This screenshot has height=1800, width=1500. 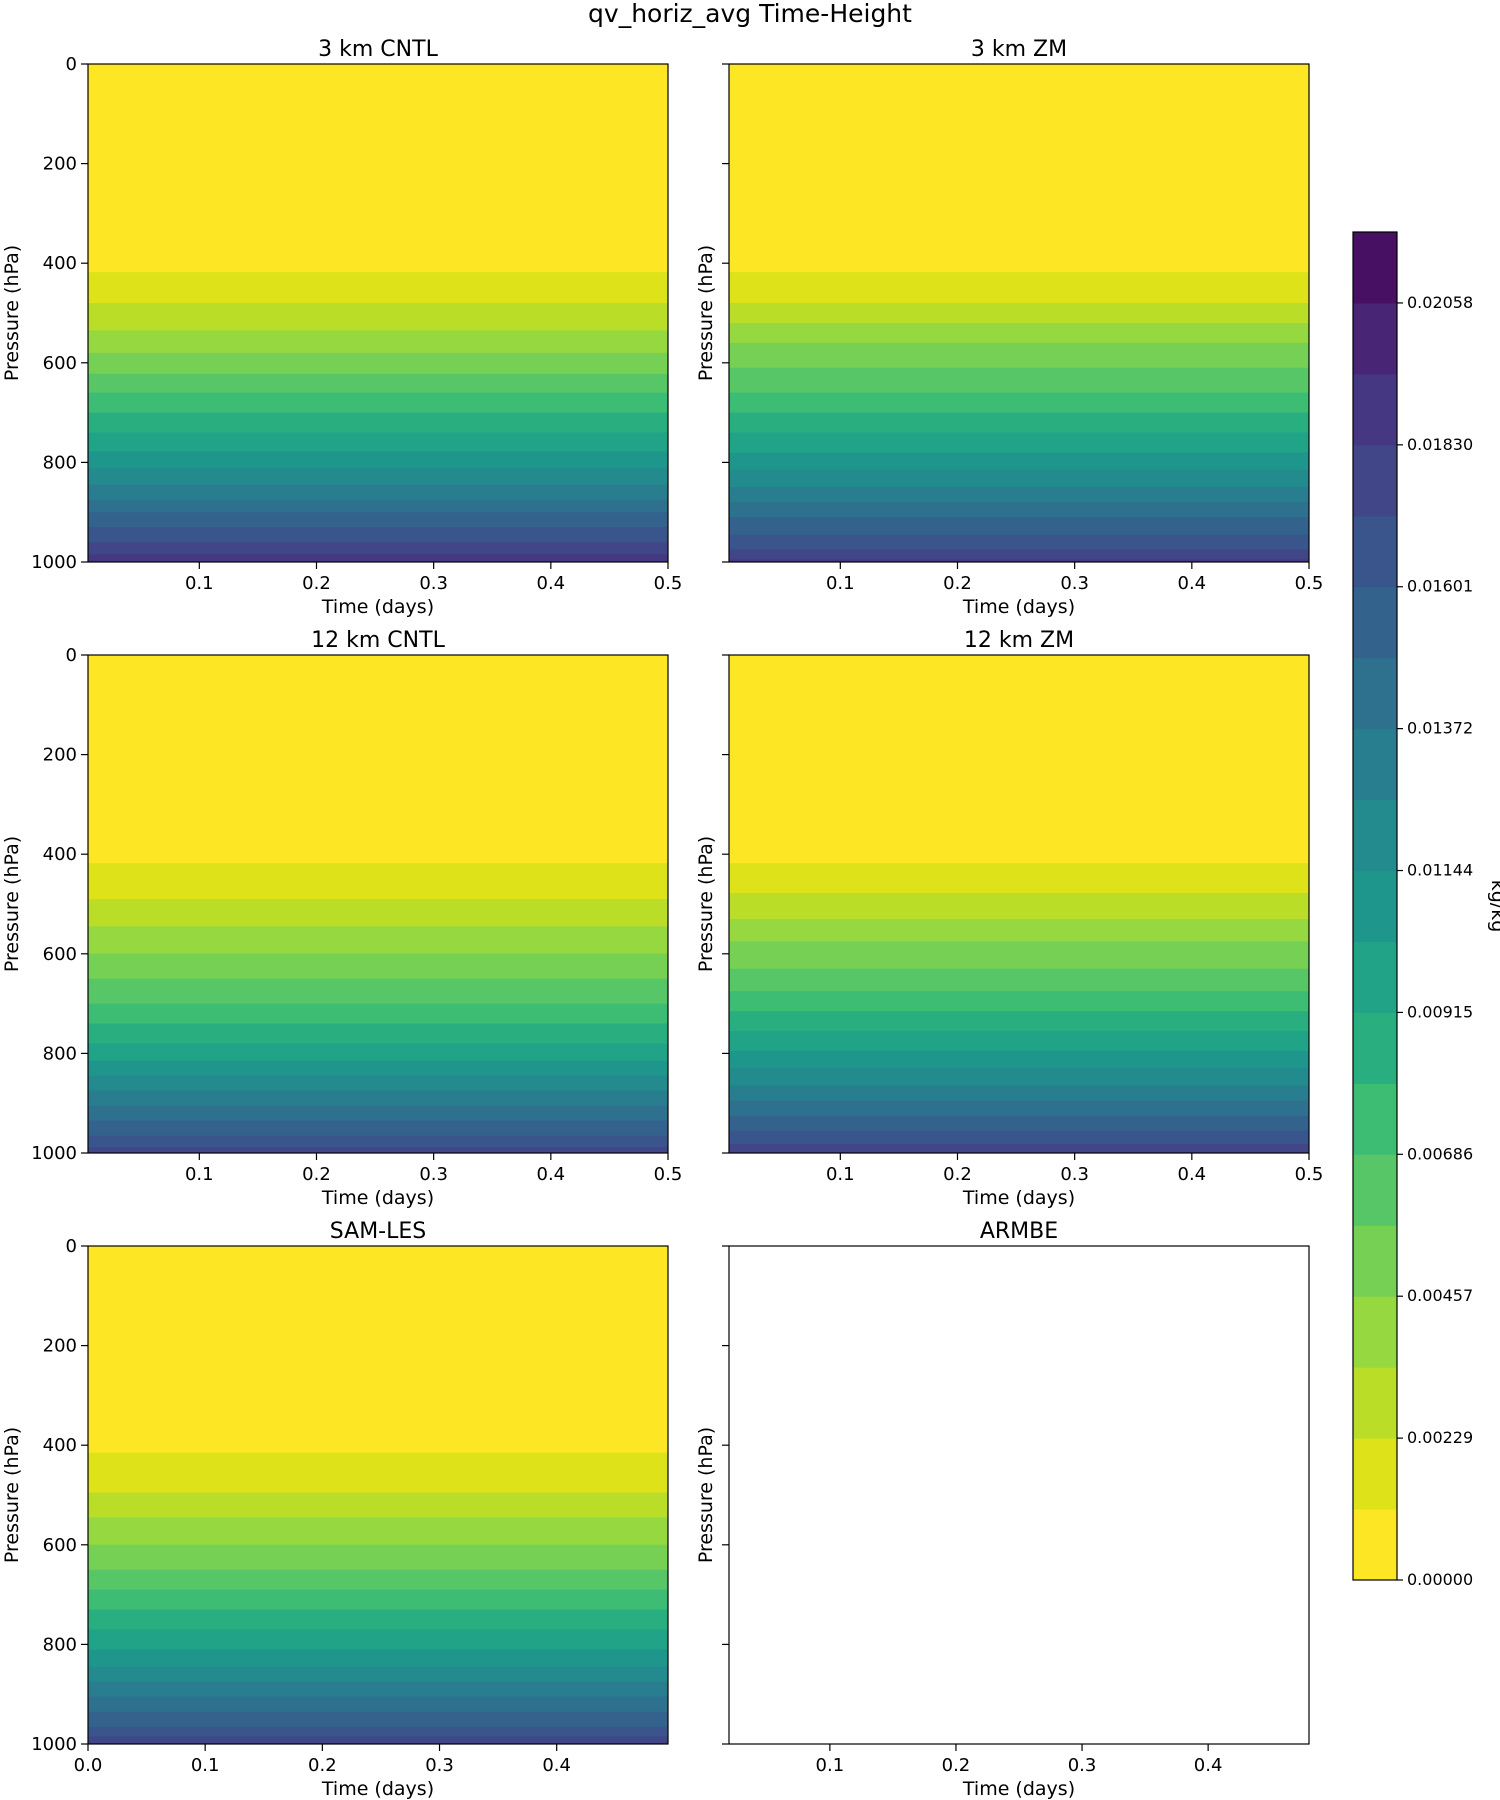 I want to click on y-tick-label: 800, so click(x=60, y=1053).